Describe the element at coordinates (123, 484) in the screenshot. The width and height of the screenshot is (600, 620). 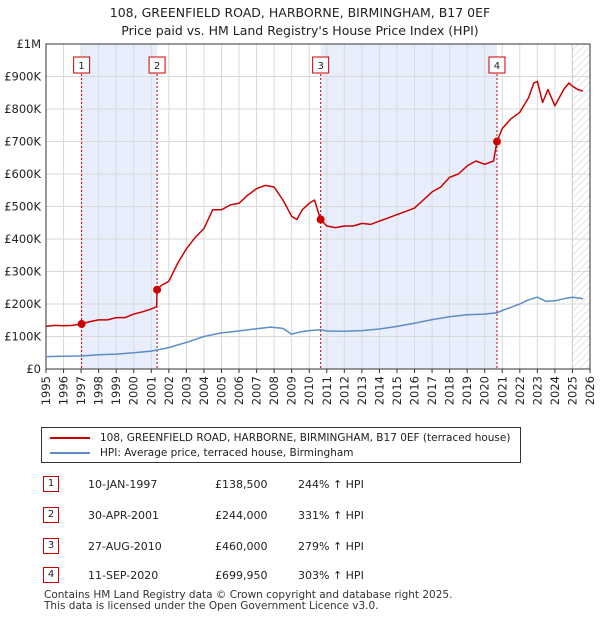
I see `transaction-date: 10-JAN-1997` at that location.